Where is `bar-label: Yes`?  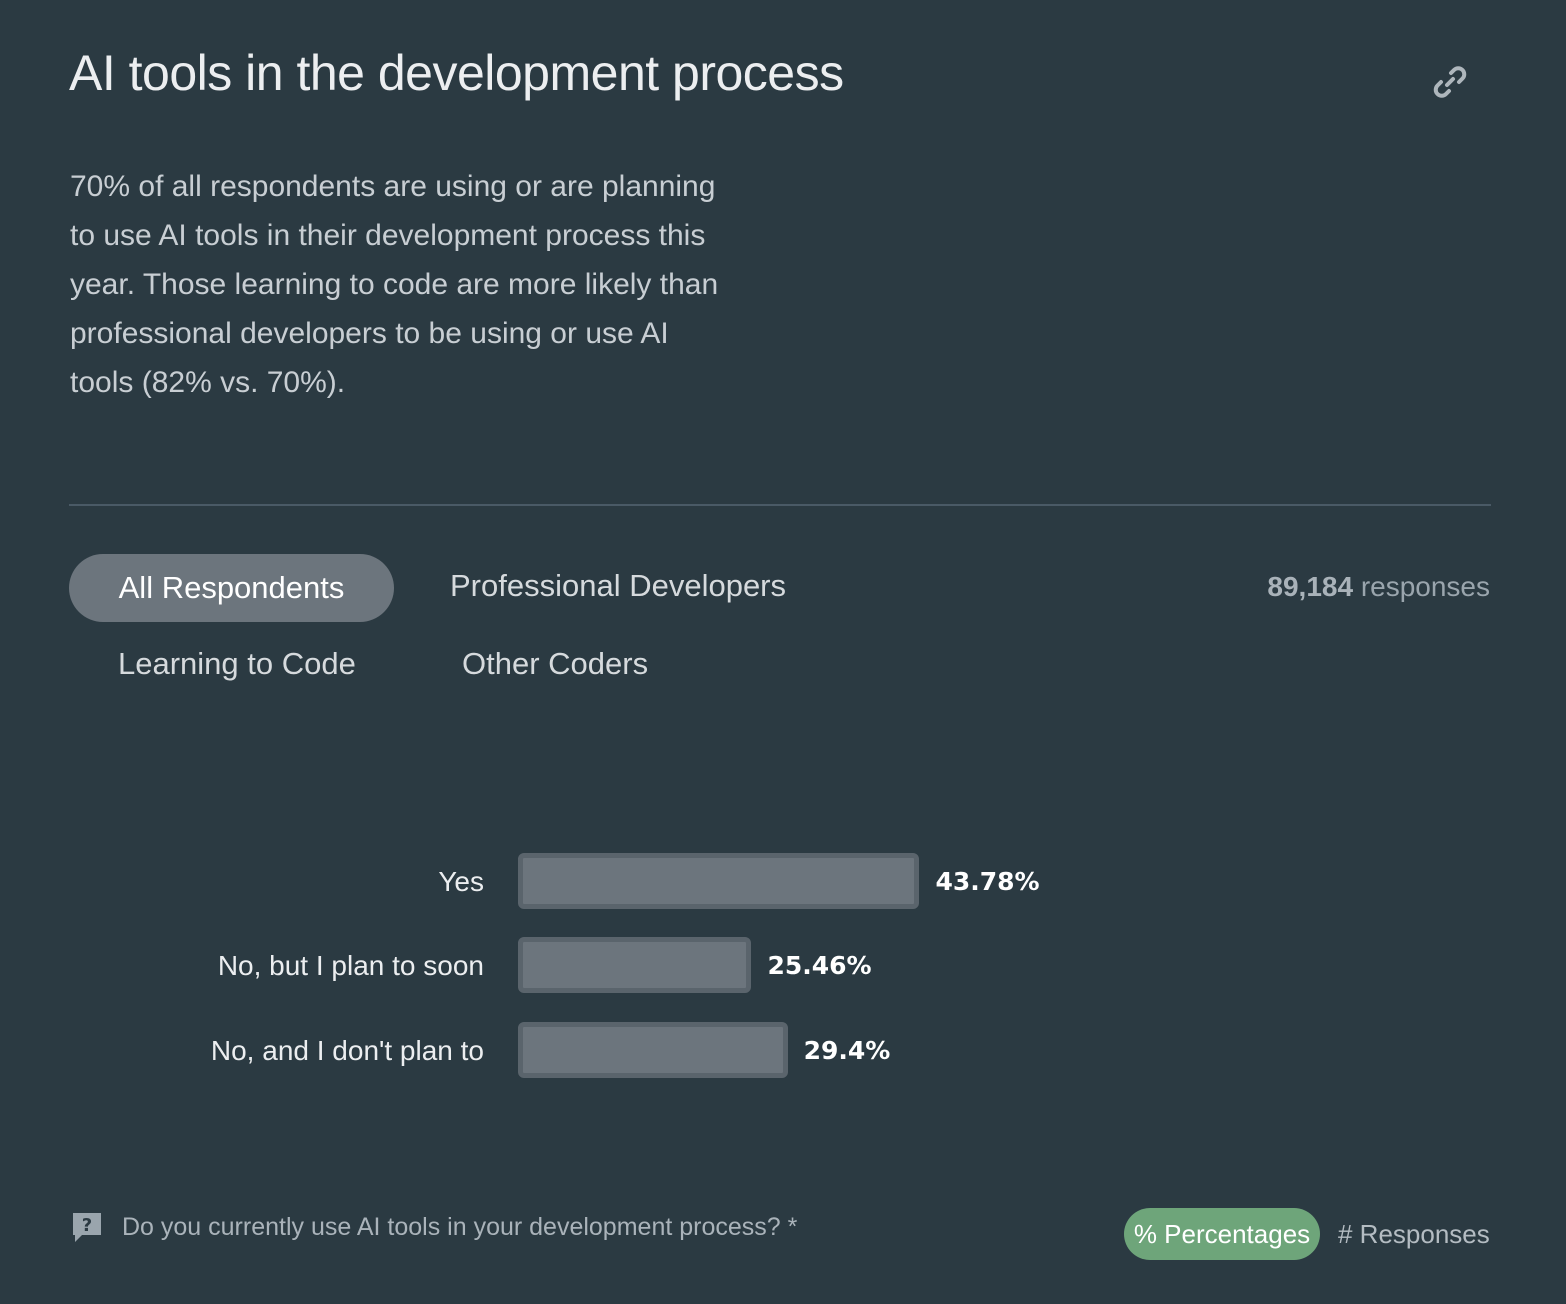
bar-label: Yes is located at coordinates (461, 881).